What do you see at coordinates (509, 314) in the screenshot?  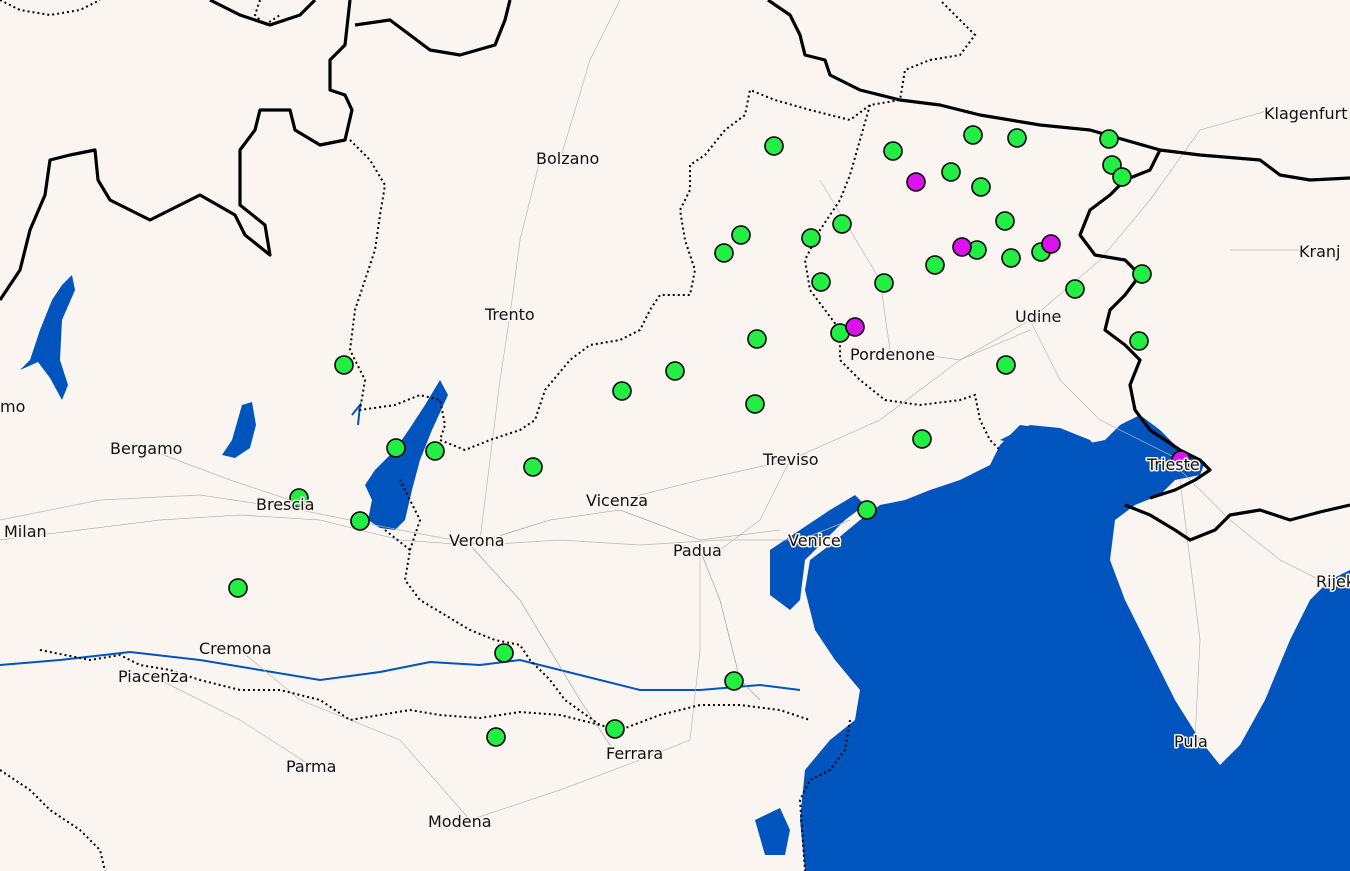 I see `city-label-trento: Trento` at bounding box center [509, 314].